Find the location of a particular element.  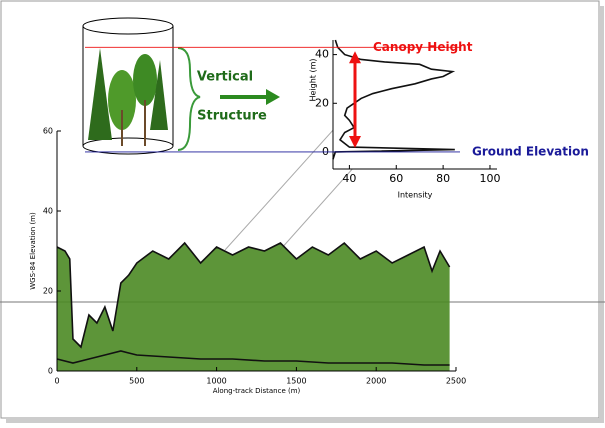

x-tick-label: 1000 is located at coordinates (216, 381).